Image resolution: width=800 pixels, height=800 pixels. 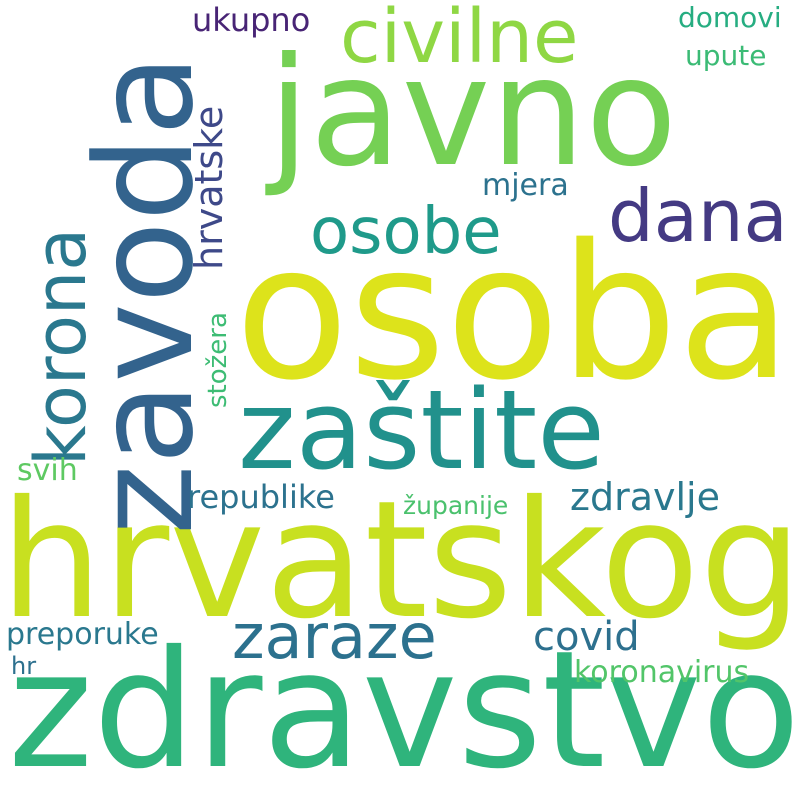 What do you see at coordinates (261, 497) in the screenshot?
I see `word-republike: republike` at bounding box center [261, 497].